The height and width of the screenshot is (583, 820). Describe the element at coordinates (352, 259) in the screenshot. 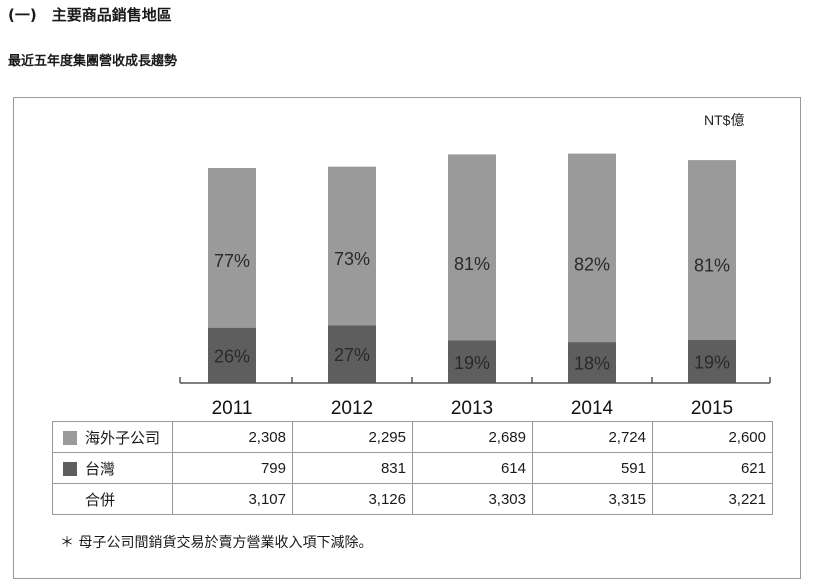

I see `pct-label-overseas-2012: 73%` at that location.